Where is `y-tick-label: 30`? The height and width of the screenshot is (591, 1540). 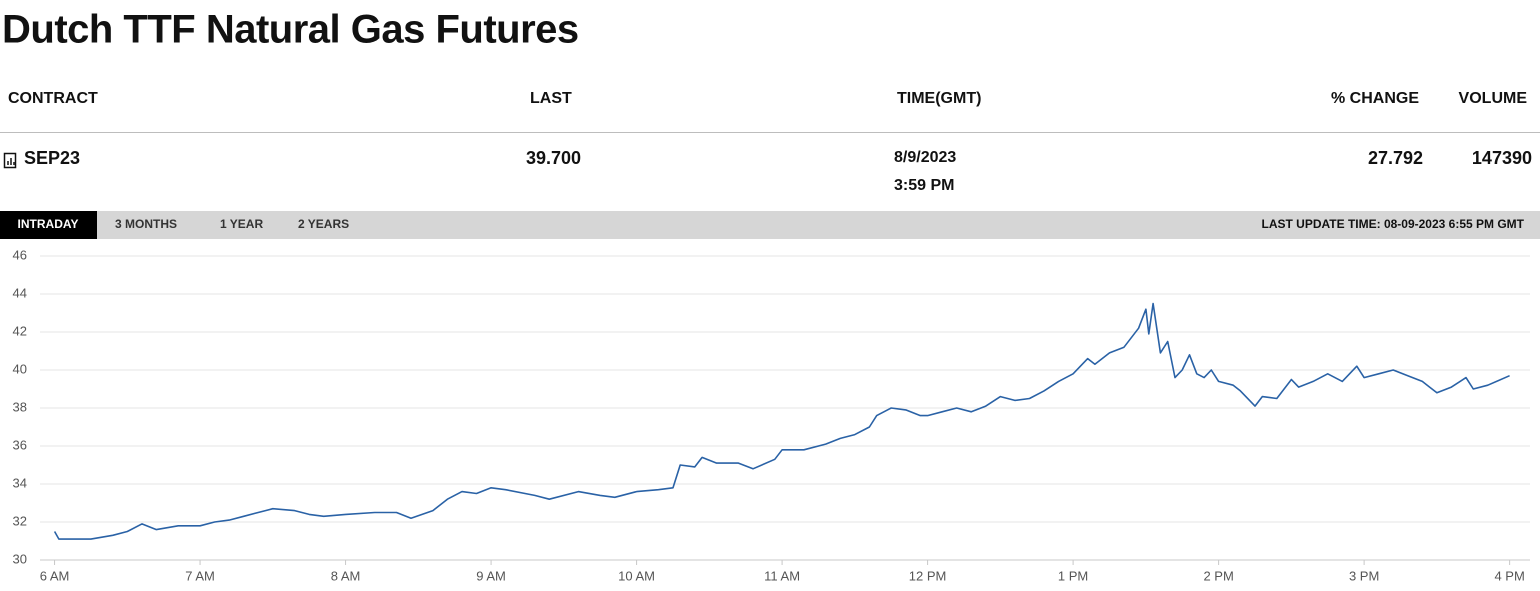 y-tick-label: 30 is located at coordinates (20, 558).